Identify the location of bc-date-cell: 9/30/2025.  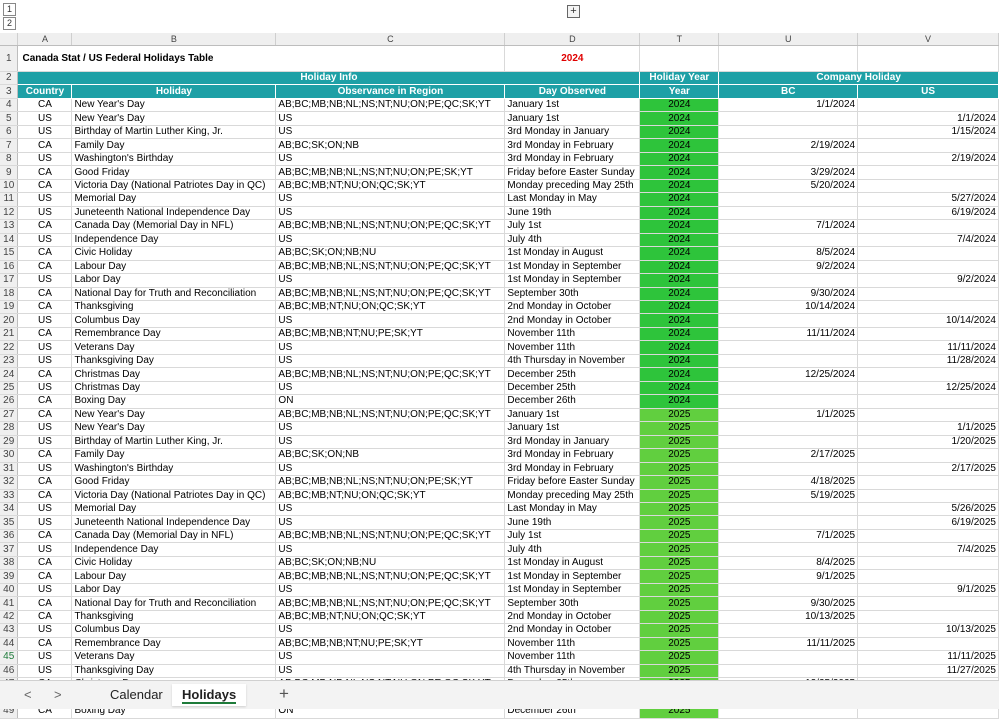
(788, 603).